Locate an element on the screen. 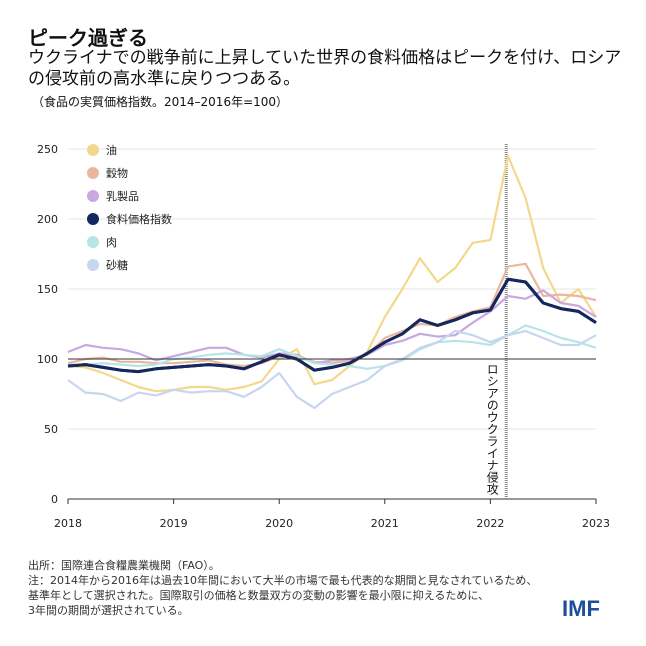 The image size is (646, 646). x-tick-label: 2018 is located at coordinates (68, 523).